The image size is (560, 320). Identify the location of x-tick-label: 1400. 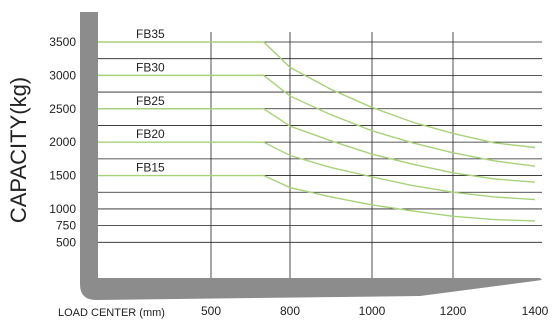
(535, 311).